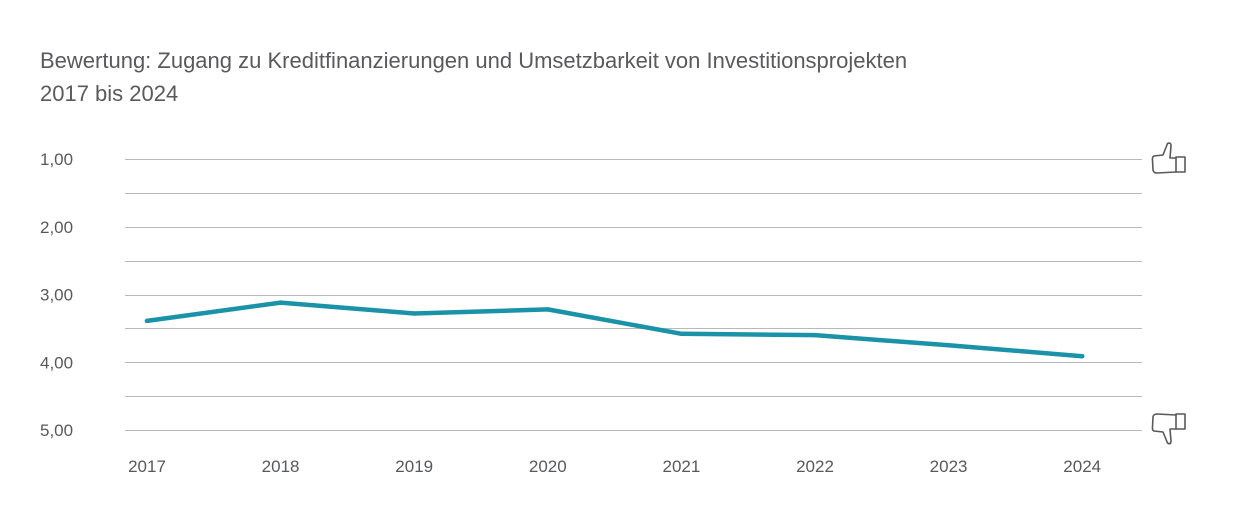 This screenshot has height=530, width=1255. What do you see at coordinates (681, 466) in the screenshot?
I see `x-tick-label: 2021` at bounding box center [681, 466].